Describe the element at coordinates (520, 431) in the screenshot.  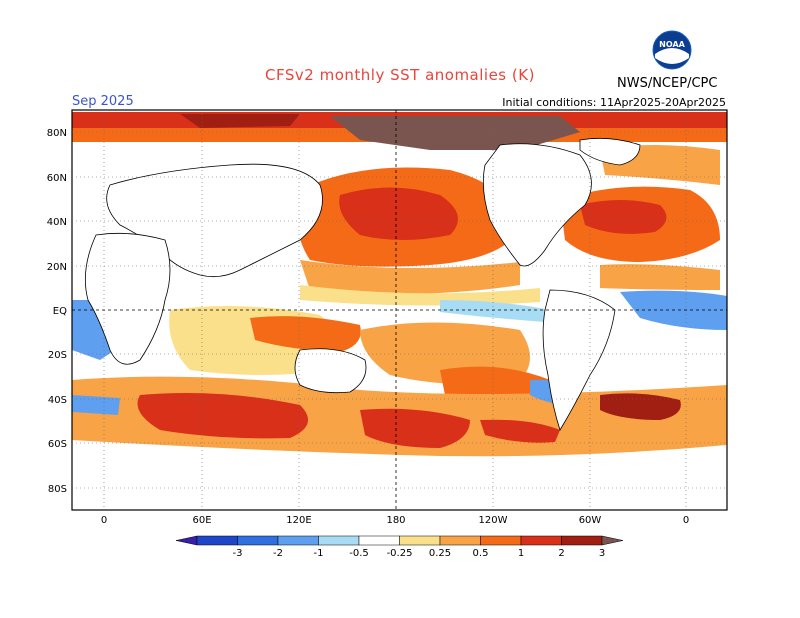
I see `south-pacific-hot` at that location.